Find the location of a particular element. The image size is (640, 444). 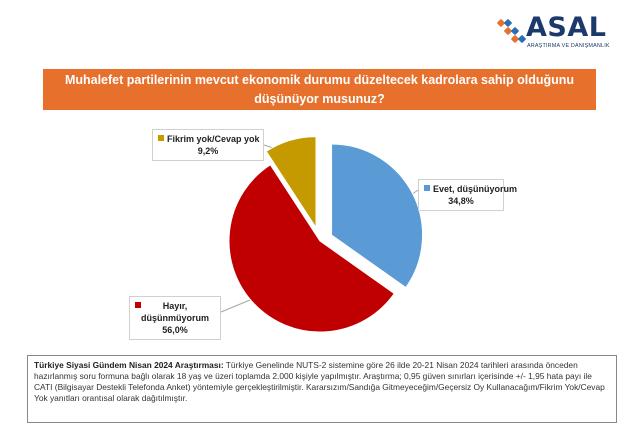

slice-label-hayir: Hayır, düşünmüyorum 56,0% is located at coordinates (175, 318).